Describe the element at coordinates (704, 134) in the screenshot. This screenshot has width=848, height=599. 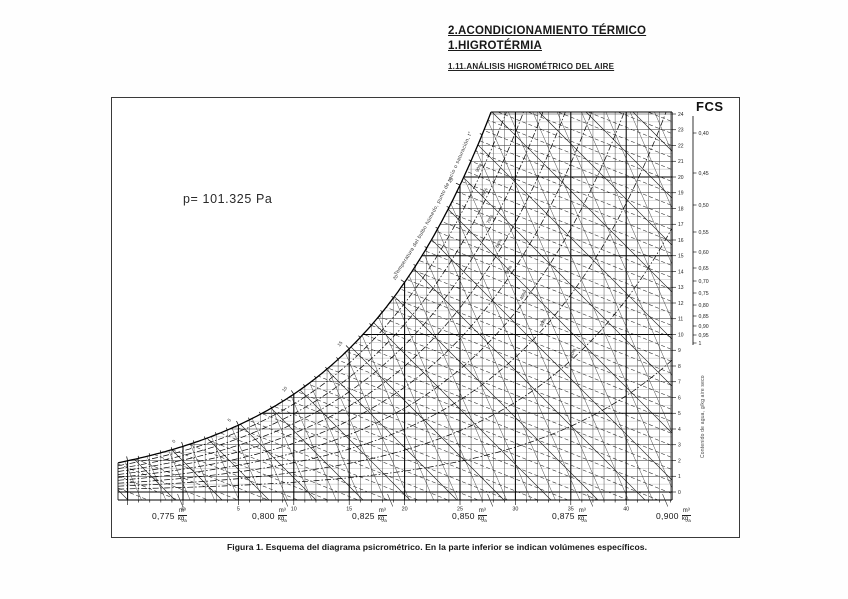
I see `fcs-tick-label: 0,40` at that location.